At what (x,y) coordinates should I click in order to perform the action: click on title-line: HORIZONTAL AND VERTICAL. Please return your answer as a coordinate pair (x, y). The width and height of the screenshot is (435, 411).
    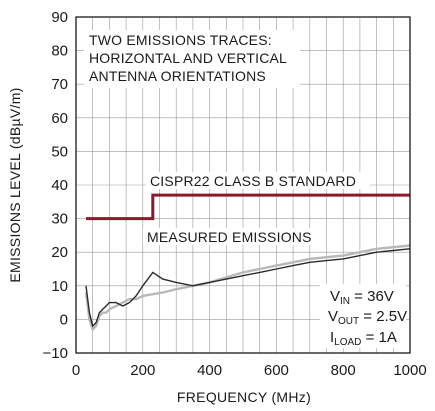
    Looking at the image, I should click on (188, 58).